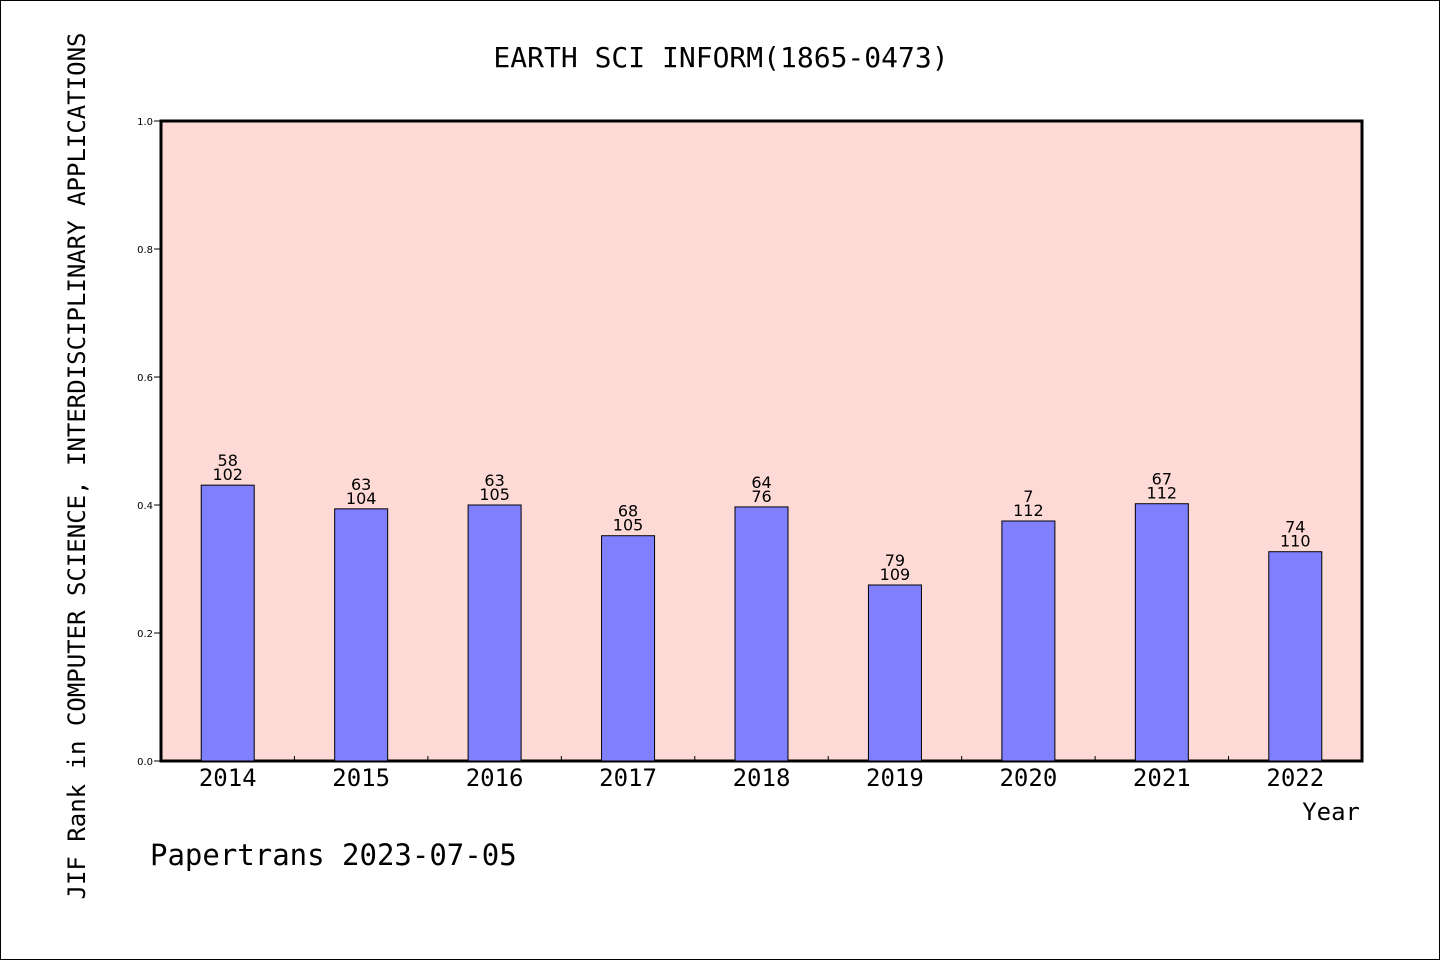 Image resolution: width=1440 pixels, height=960 pixels. What do you see at coordinates (628, 778) in the screenshot?
I see `x-tick-label: 2017` at bounding box center [628, 778].